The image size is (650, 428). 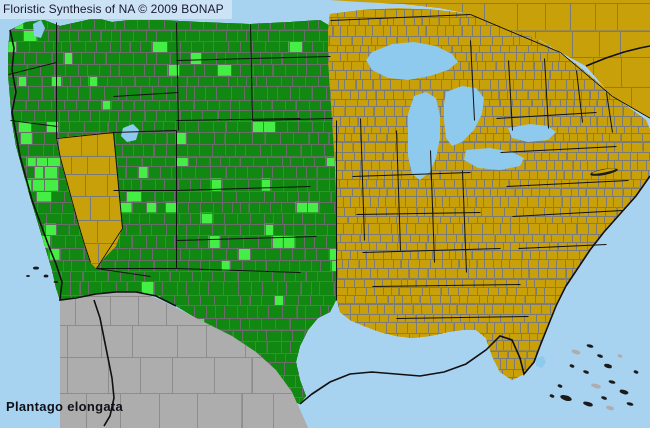 I want to click on map-title-text: Floristic Synthesis of NA © 2009 BONAP, so click(x=113, y=9).